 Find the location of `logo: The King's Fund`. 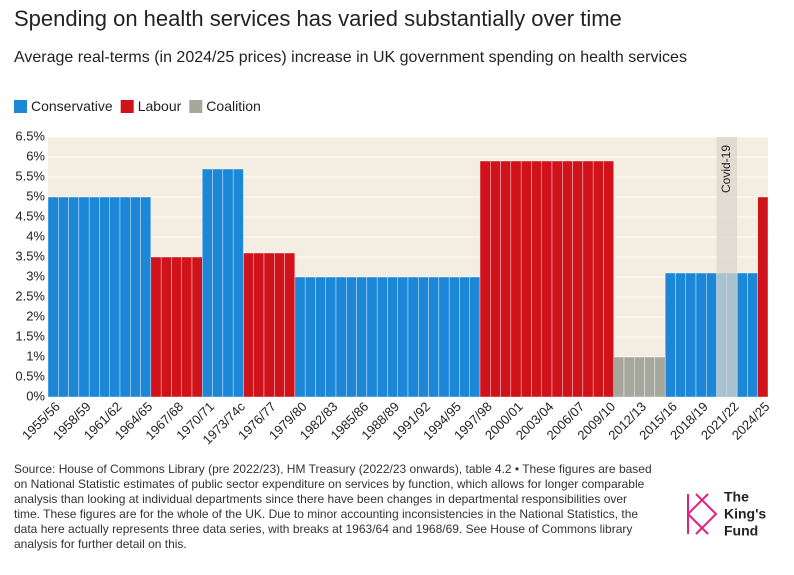

logo: The King's Fund is located at coordinates (736, 517).